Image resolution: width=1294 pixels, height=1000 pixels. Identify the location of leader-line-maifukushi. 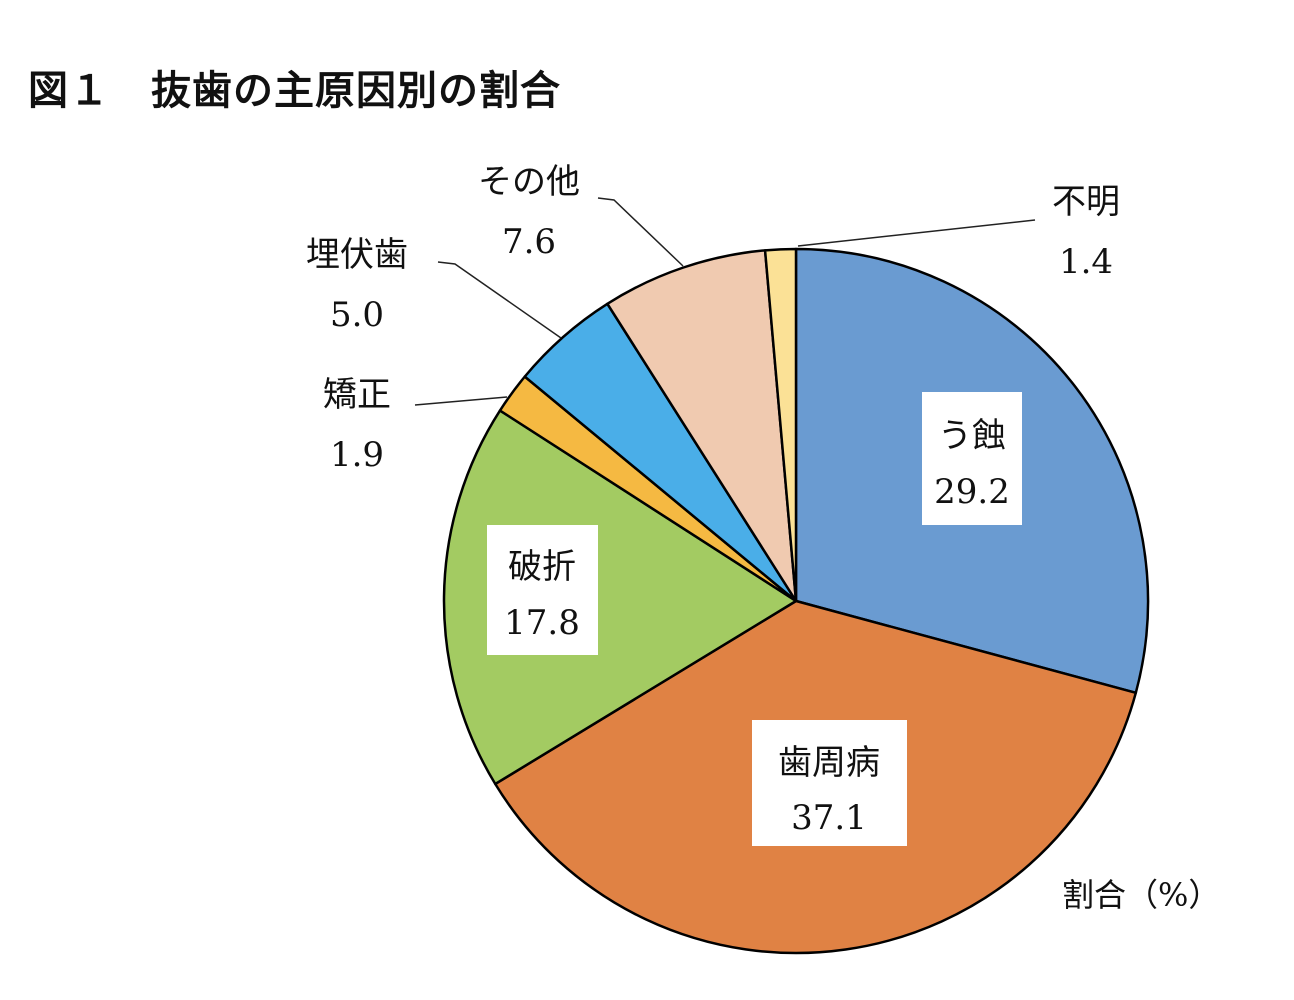
(499, 300).